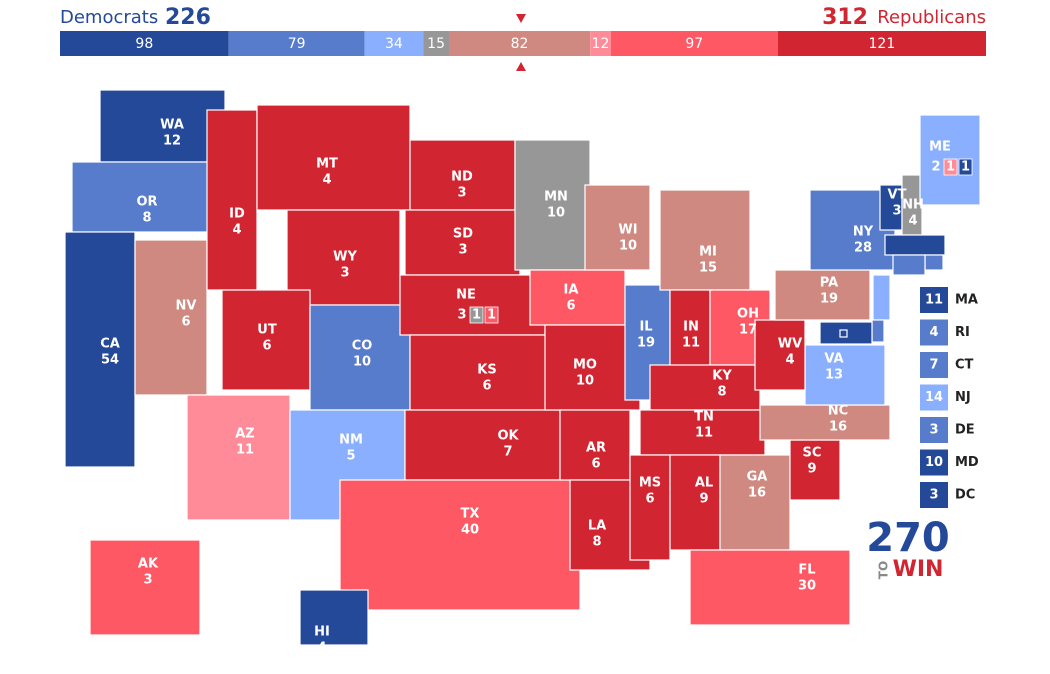 This screenshot has width=1050, height=674. What do you see at coordinates (834, 375) in the screenshot?
I see `state-votes: 13` at bounding box center [834, 375].